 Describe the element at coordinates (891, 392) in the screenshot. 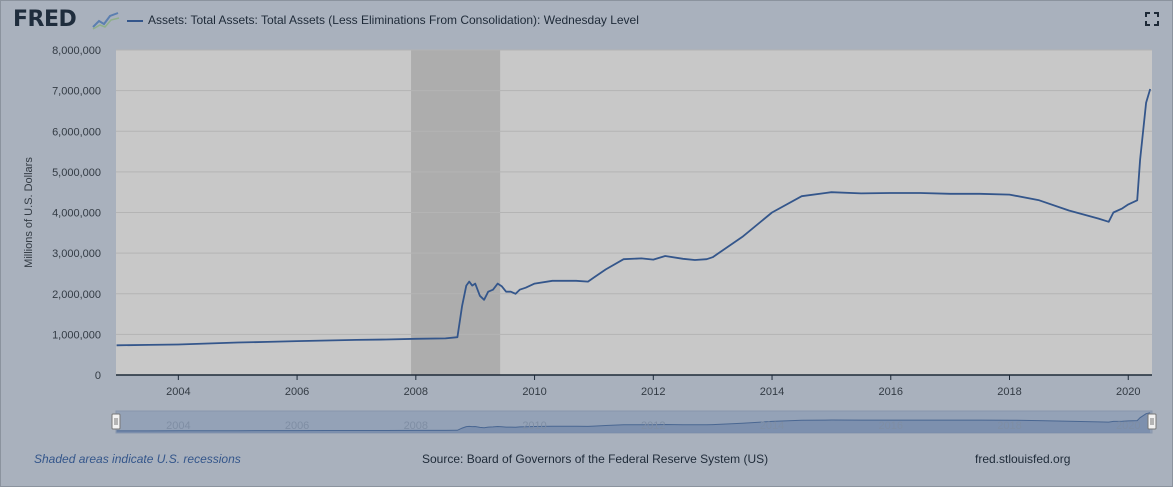

I see `x-tick-label: 2016` at that location.